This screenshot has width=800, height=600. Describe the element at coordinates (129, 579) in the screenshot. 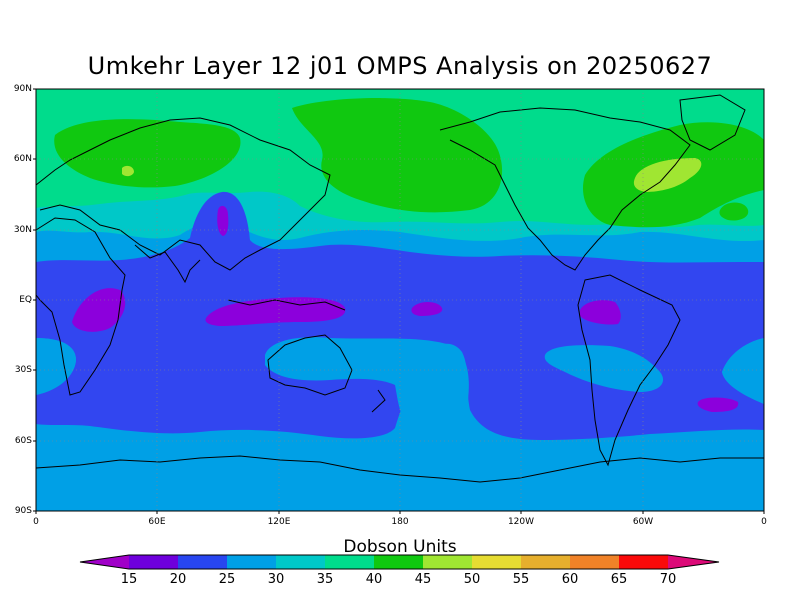

I see `colorbar-label: 15` at that location.